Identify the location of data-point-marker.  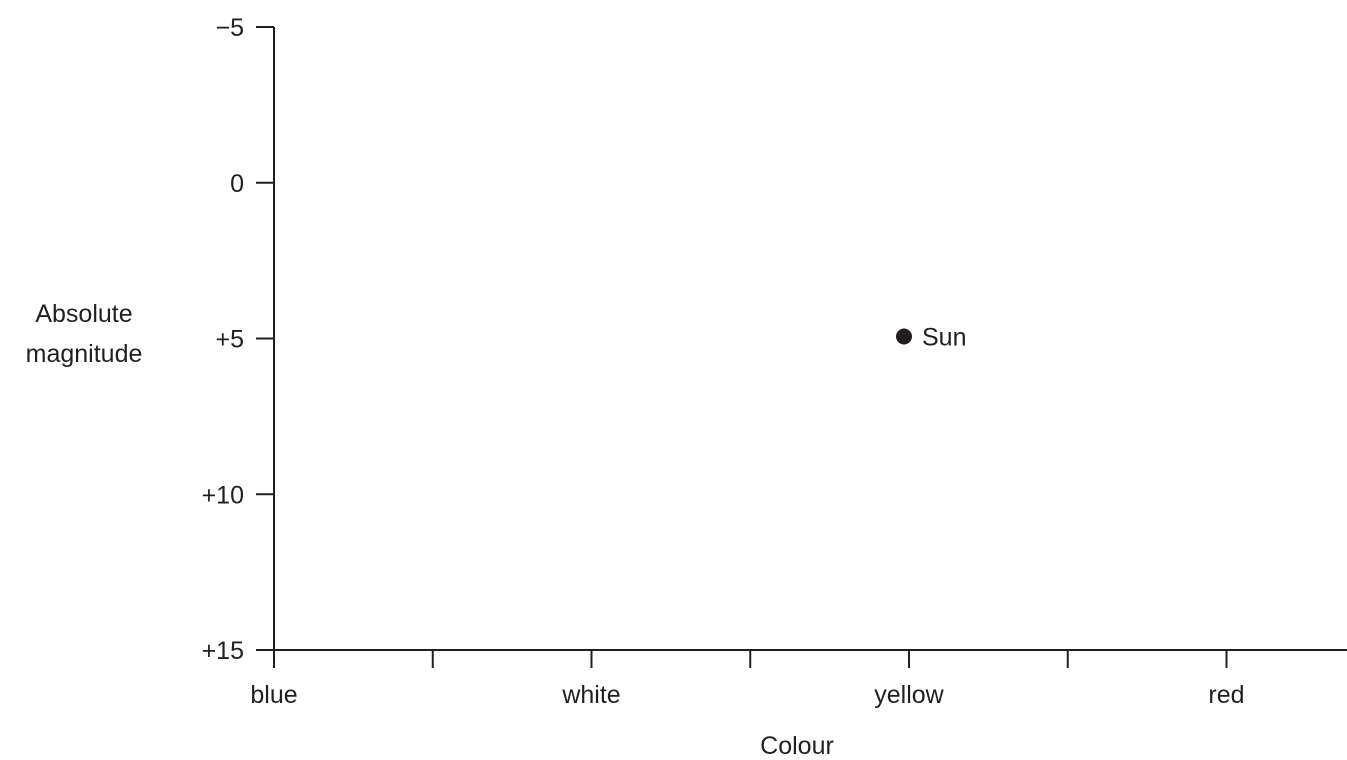
(904, 336).